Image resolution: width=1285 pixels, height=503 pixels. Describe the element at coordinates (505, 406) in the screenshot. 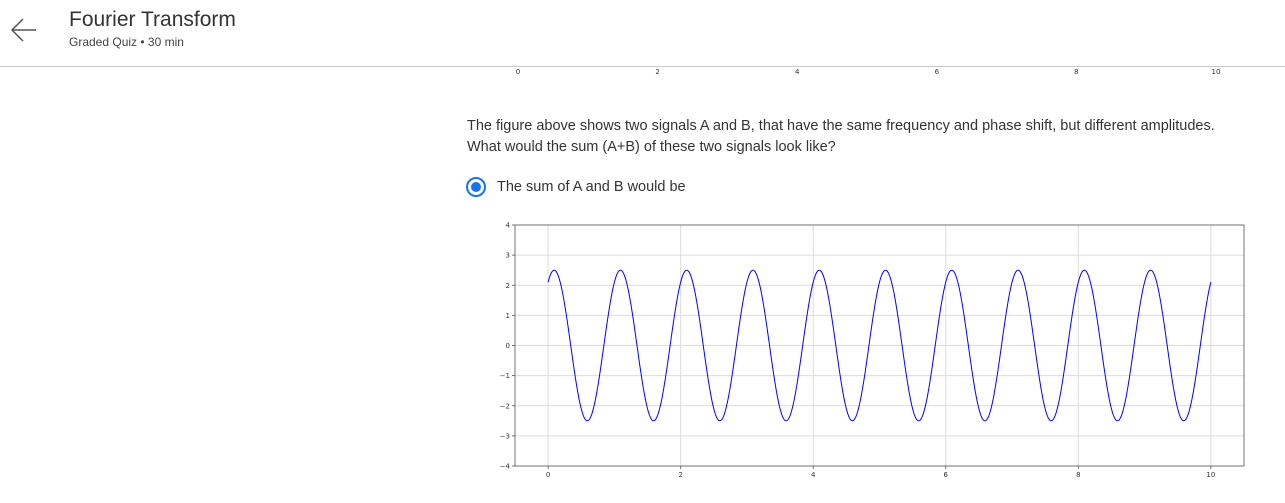

I see `y-tick-label: −2` at that location.